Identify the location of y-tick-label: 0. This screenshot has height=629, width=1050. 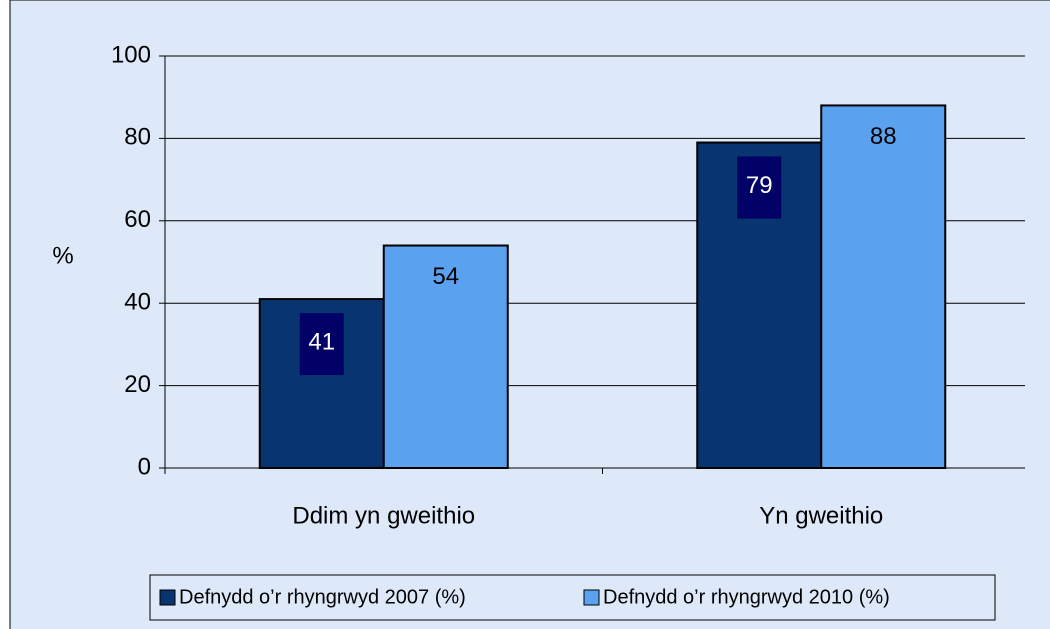
(144, 466).